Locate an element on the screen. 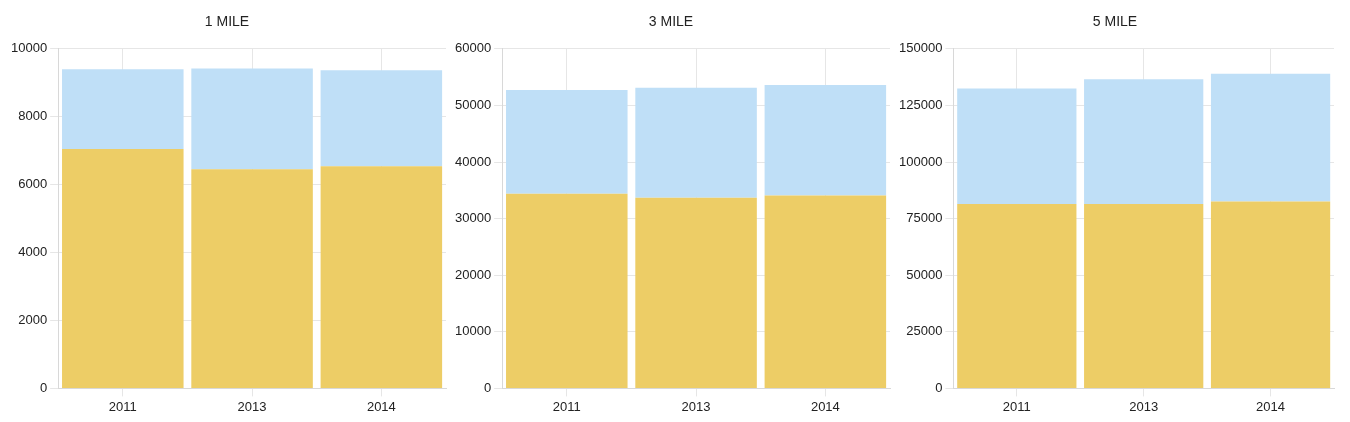  y-tick-label: 100000 is located at coordinates (920, 161).